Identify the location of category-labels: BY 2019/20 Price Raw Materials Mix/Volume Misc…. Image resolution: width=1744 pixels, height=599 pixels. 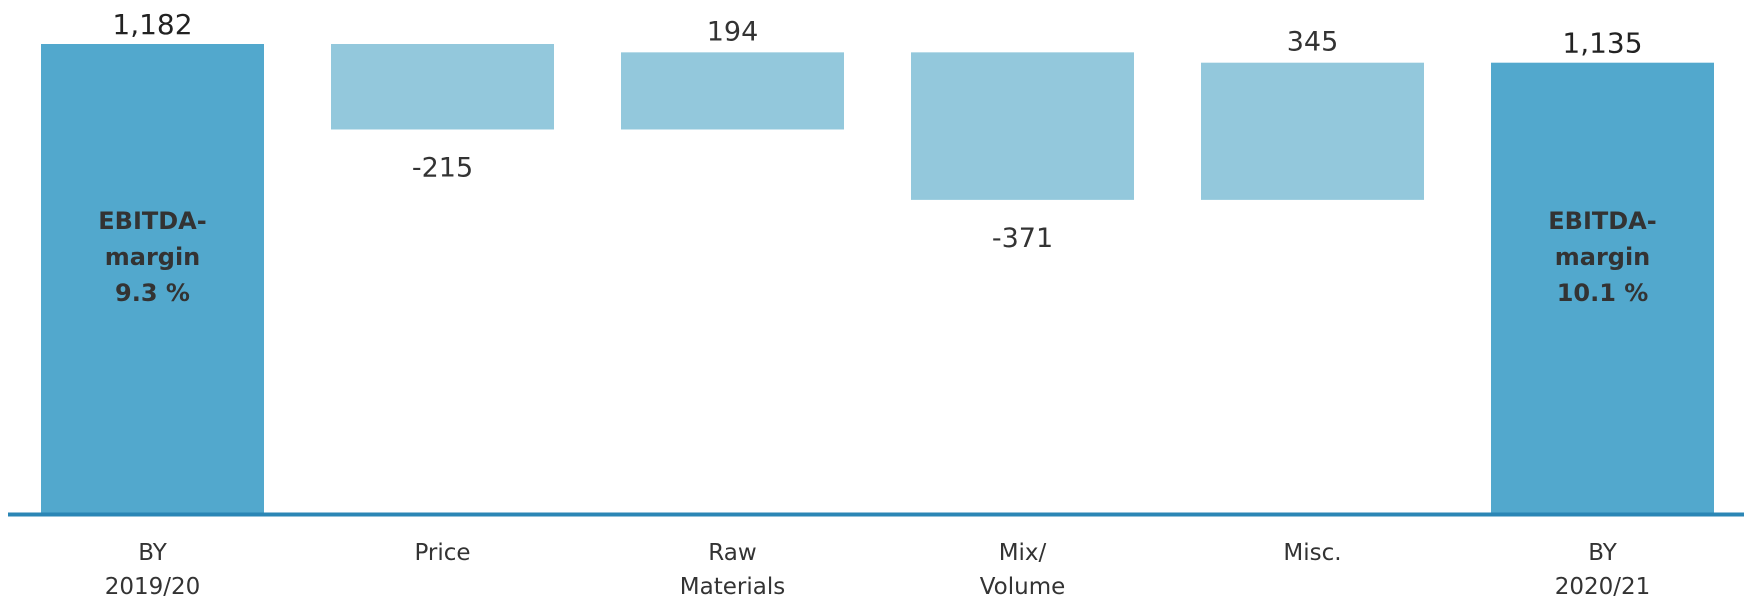
(878, 569).